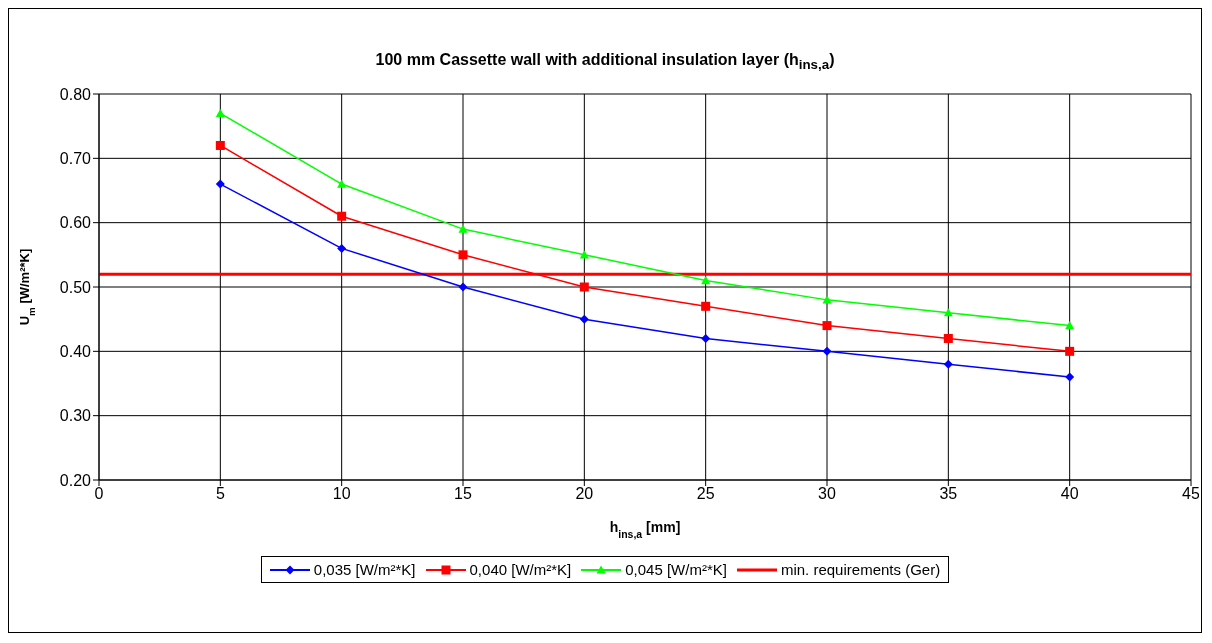 The image size is (1212, 643). What do you see at coordinates (860, 570) in the screenshot?
I see `legend-label: min. requirements (Ger)` at bounding box center [860, 570].